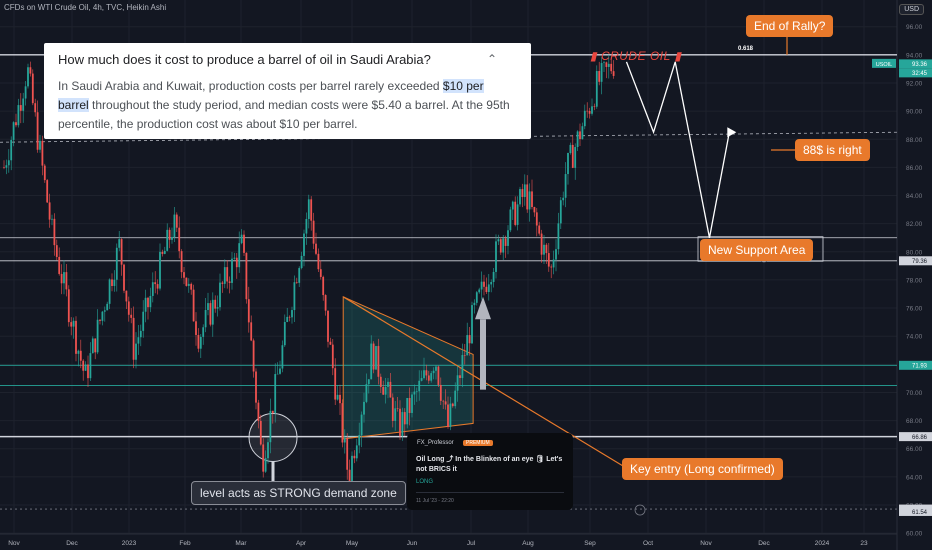 The width and height of the screenshot is (932, 550). What do you see at coordinates (676, 56) in the screenshot?
I see `oil-barrel-icon-2: ▮` at bounding box center [676, 56].